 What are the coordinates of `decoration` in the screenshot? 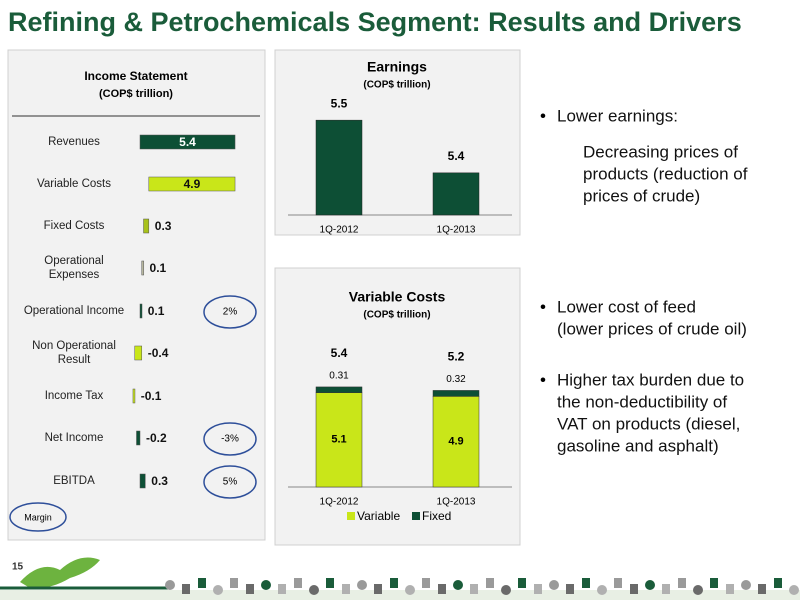 It's located at (482, 586).